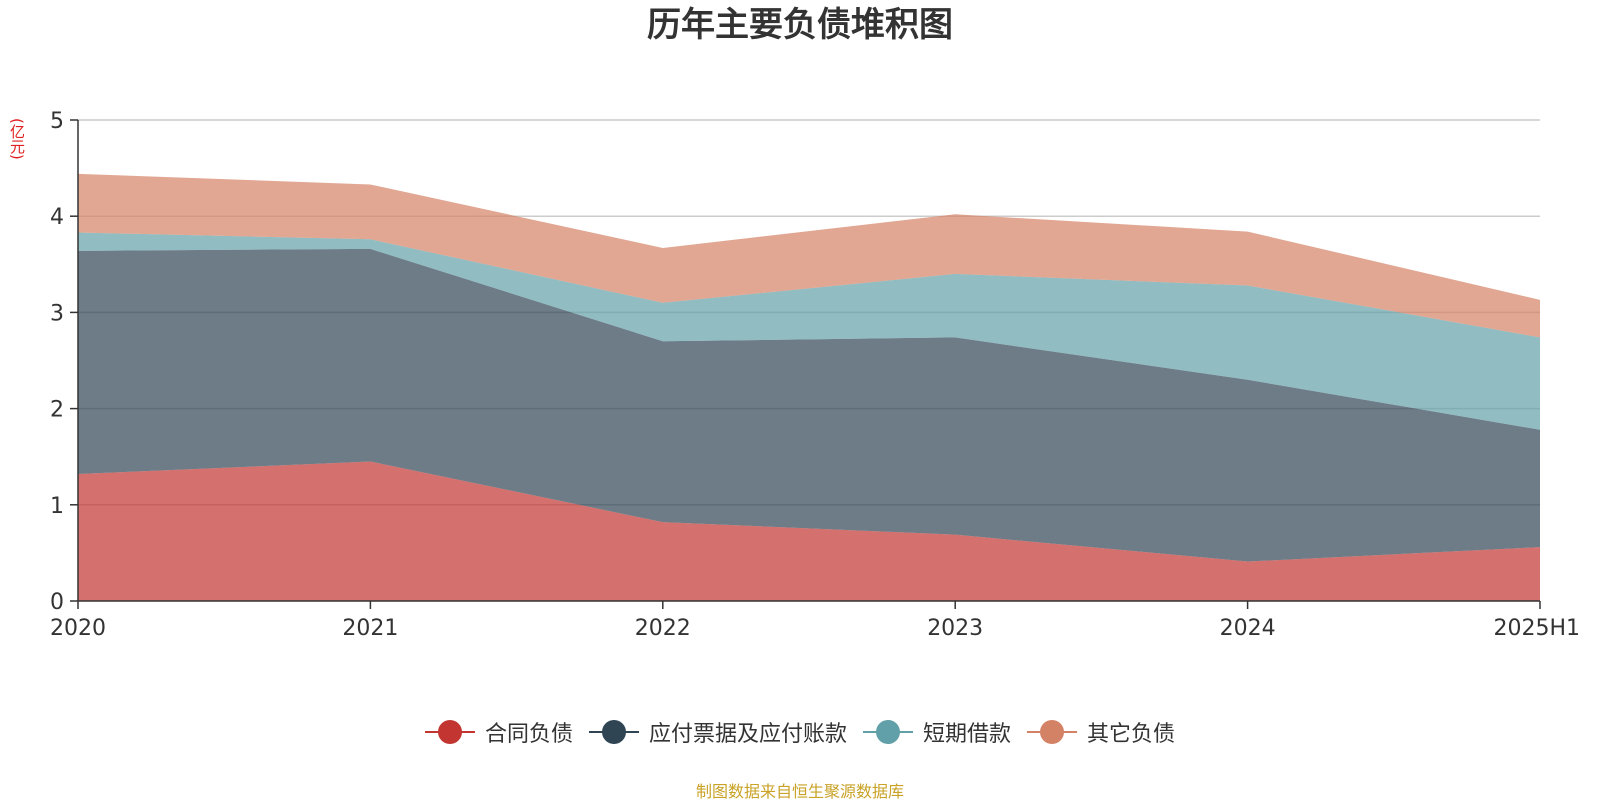 The height and width of the screenshot is (802, 1600). What do you see at coordinates (799, 791) in the screenshot?
I see `source-note: 制图数据来自恒生聚源数据库` at bounding box center [799, 791].